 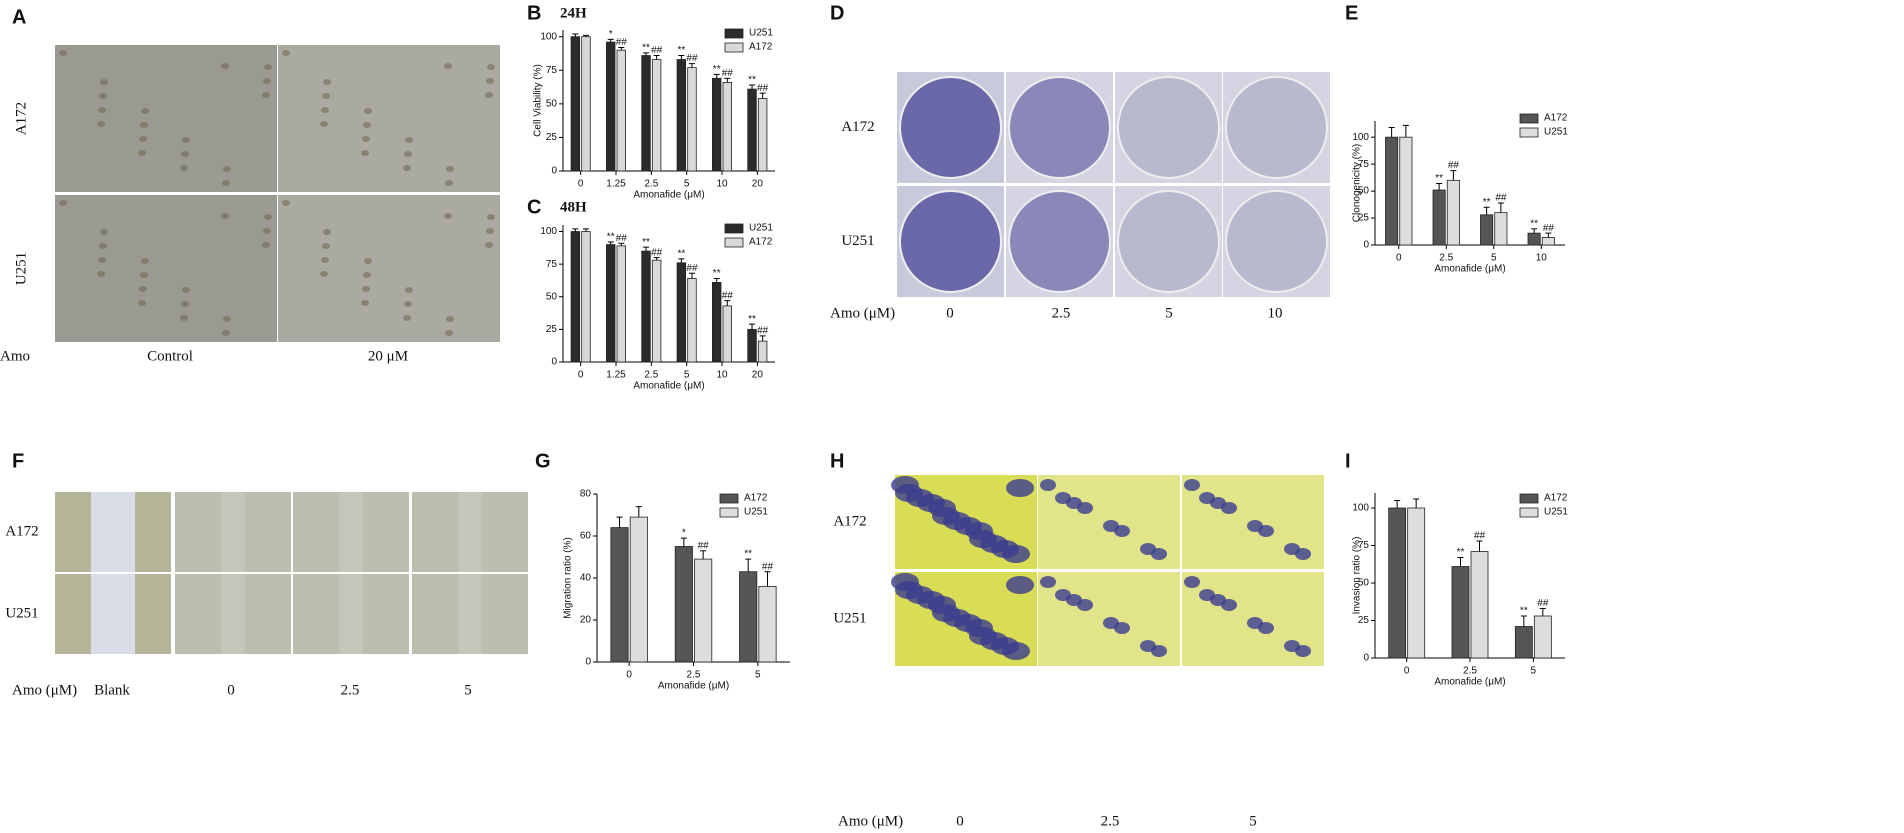 I want to click on panel-letter: B, so click(x=534, y=13).